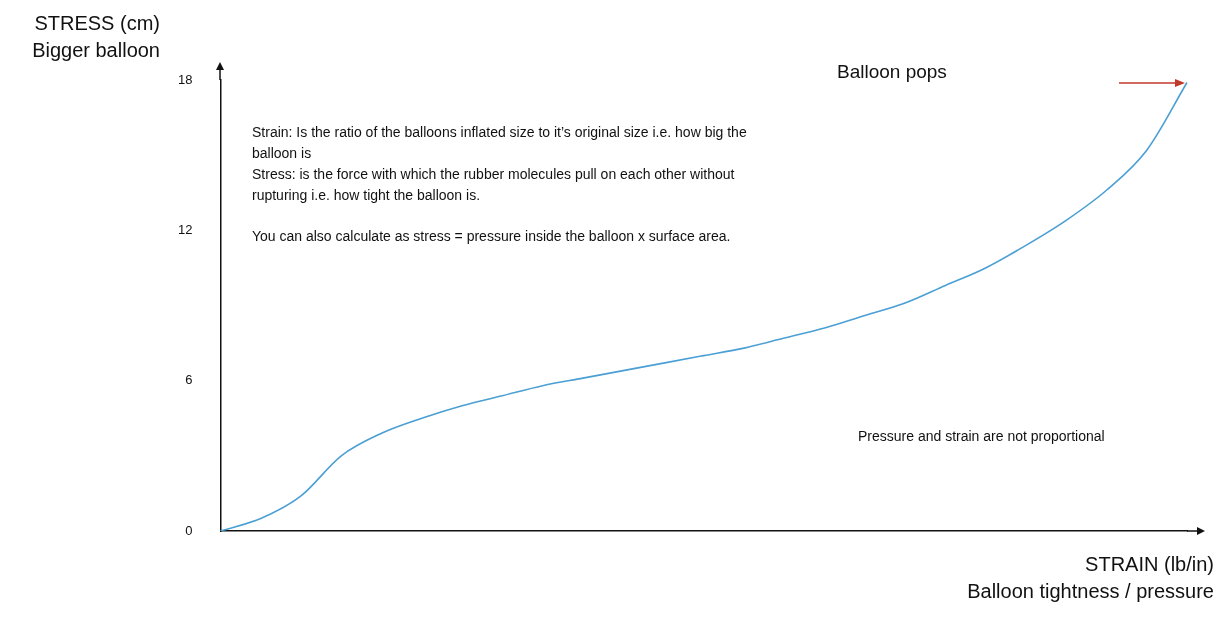 Image resolution: width=1222 pixels, height=619 pixels. What do you see at coordinates (189, 380) in the screenshot?
I see `y-tick-label: 6` at bounding box center [189, 380].